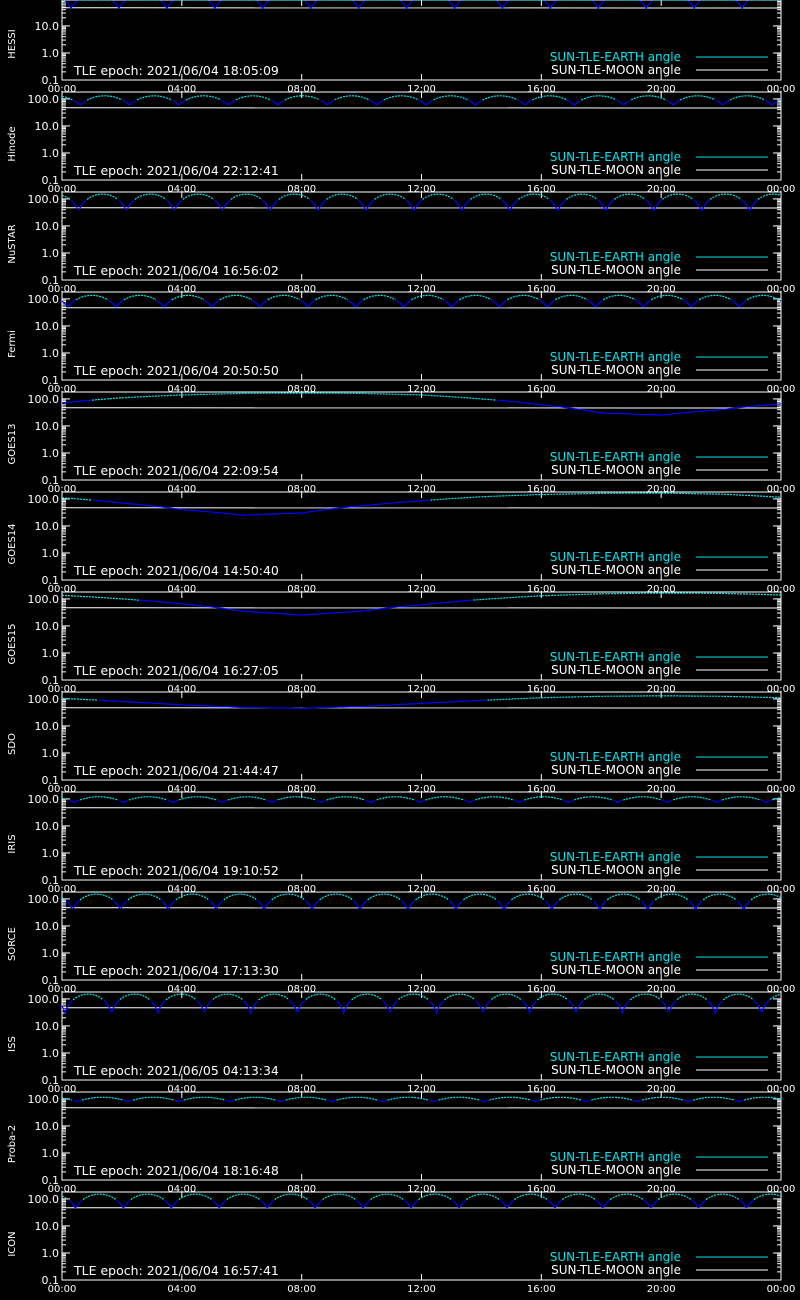  I want to click on tle-epoch-label: TLE epoch: 2021/06/04 17:13:30, so click(176, 970).